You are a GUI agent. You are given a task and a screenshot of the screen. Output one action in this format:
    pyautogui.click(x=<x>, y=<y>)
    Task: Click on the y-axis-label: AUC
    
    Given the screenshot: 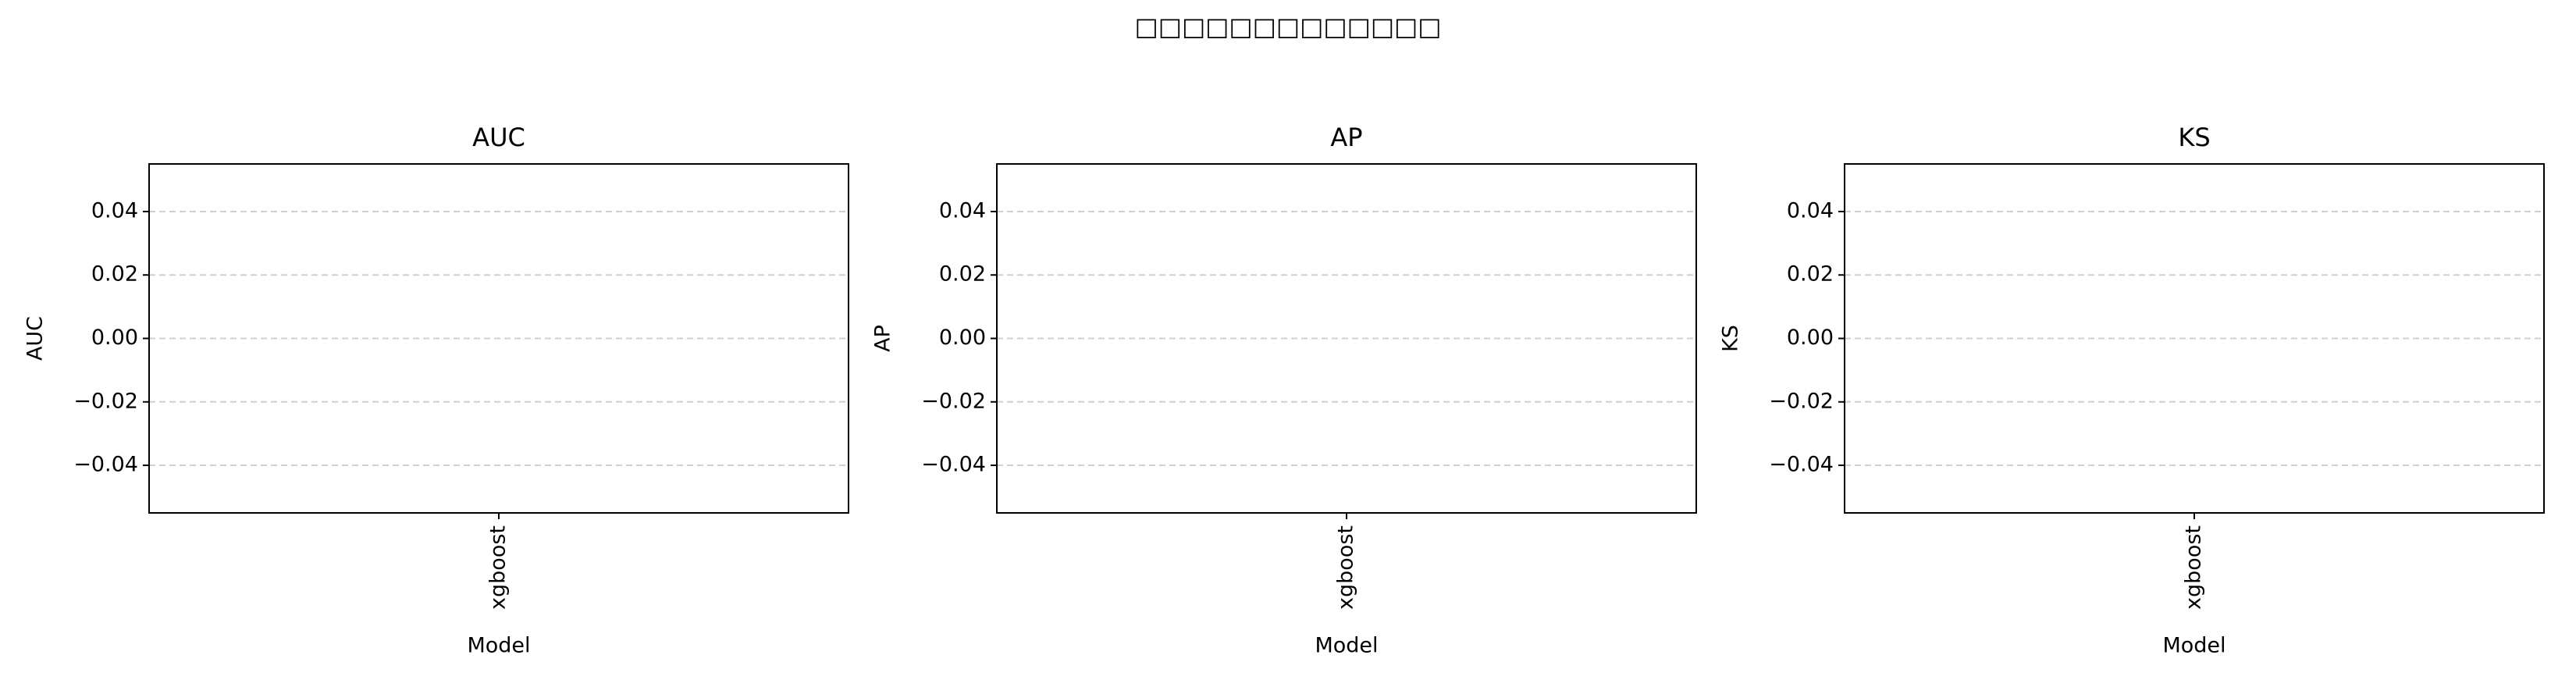 What is the action you would take?
    pyautogui.click(x=35, y=338)
    